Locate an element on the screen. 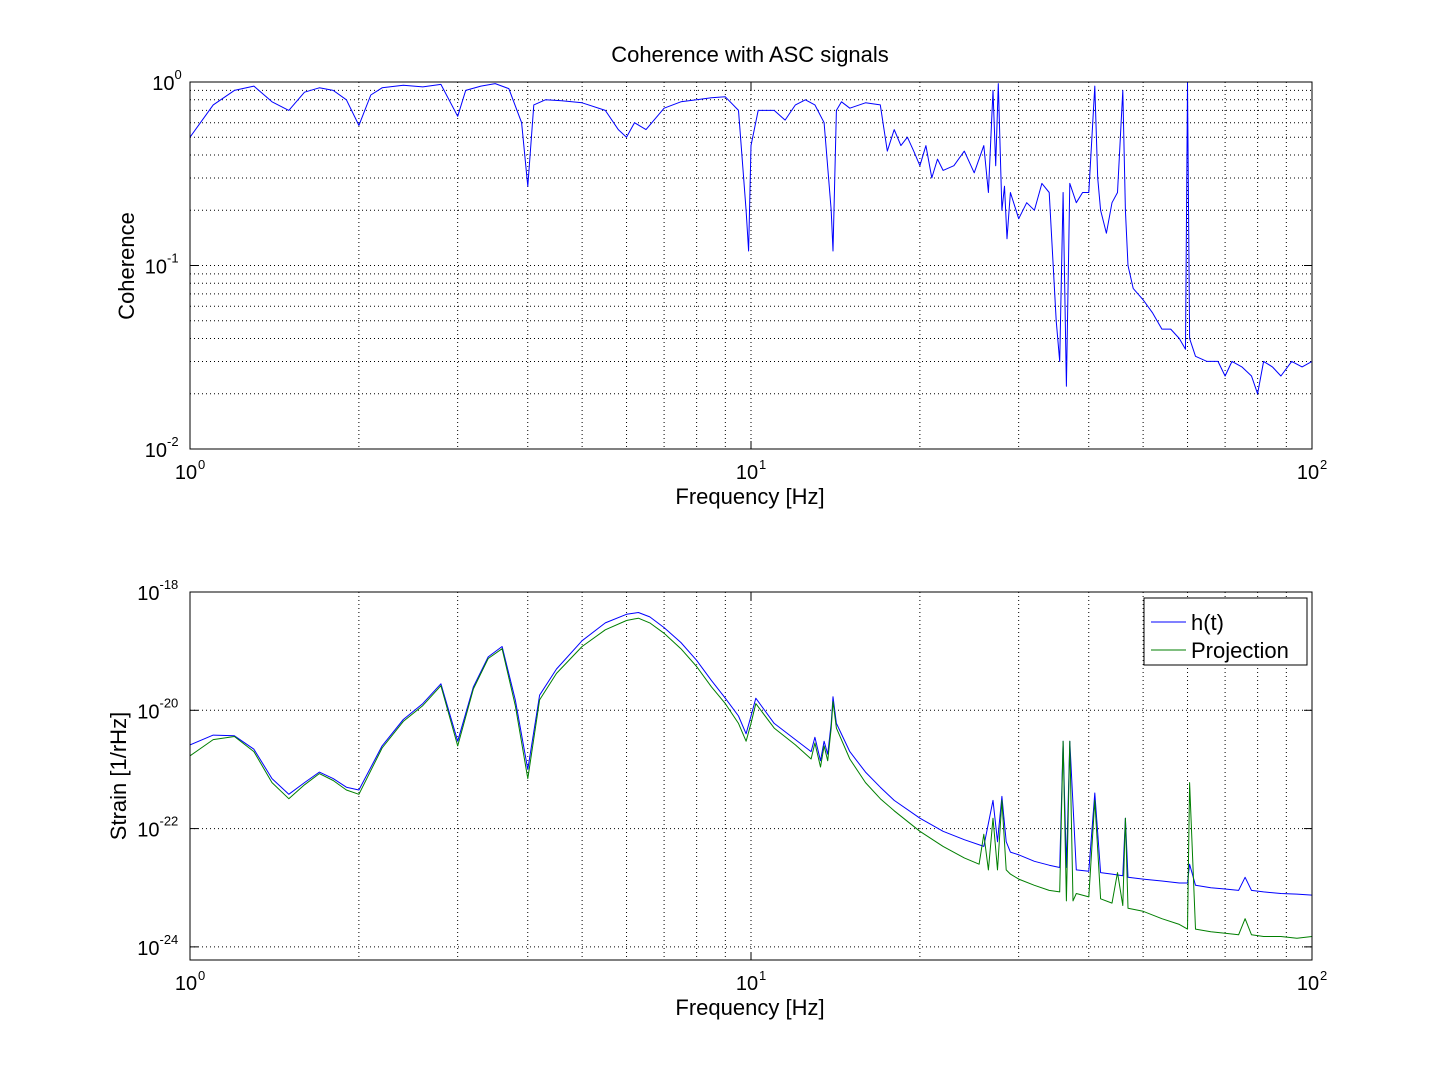 Image resolution: width=1450 pixels, height=1079 pixels. strain-x-tick-label: 10 2 is located at coordinates (1312, 981).